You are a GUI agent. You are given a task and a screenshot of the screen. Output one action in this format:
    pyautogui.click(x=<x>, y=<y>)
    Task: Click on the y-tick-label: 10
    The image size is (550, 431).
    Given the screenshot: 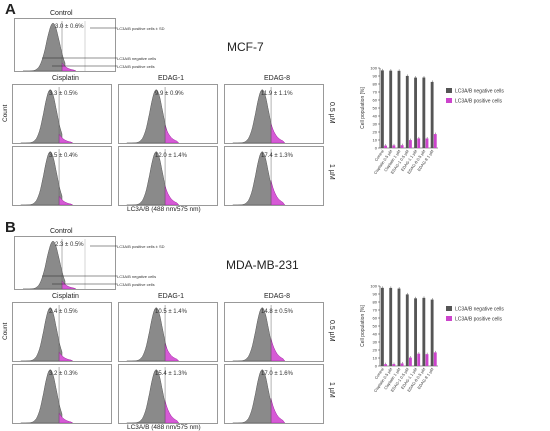 What is the action you would take?
    pyautogui.click(x=375, y=358)
    